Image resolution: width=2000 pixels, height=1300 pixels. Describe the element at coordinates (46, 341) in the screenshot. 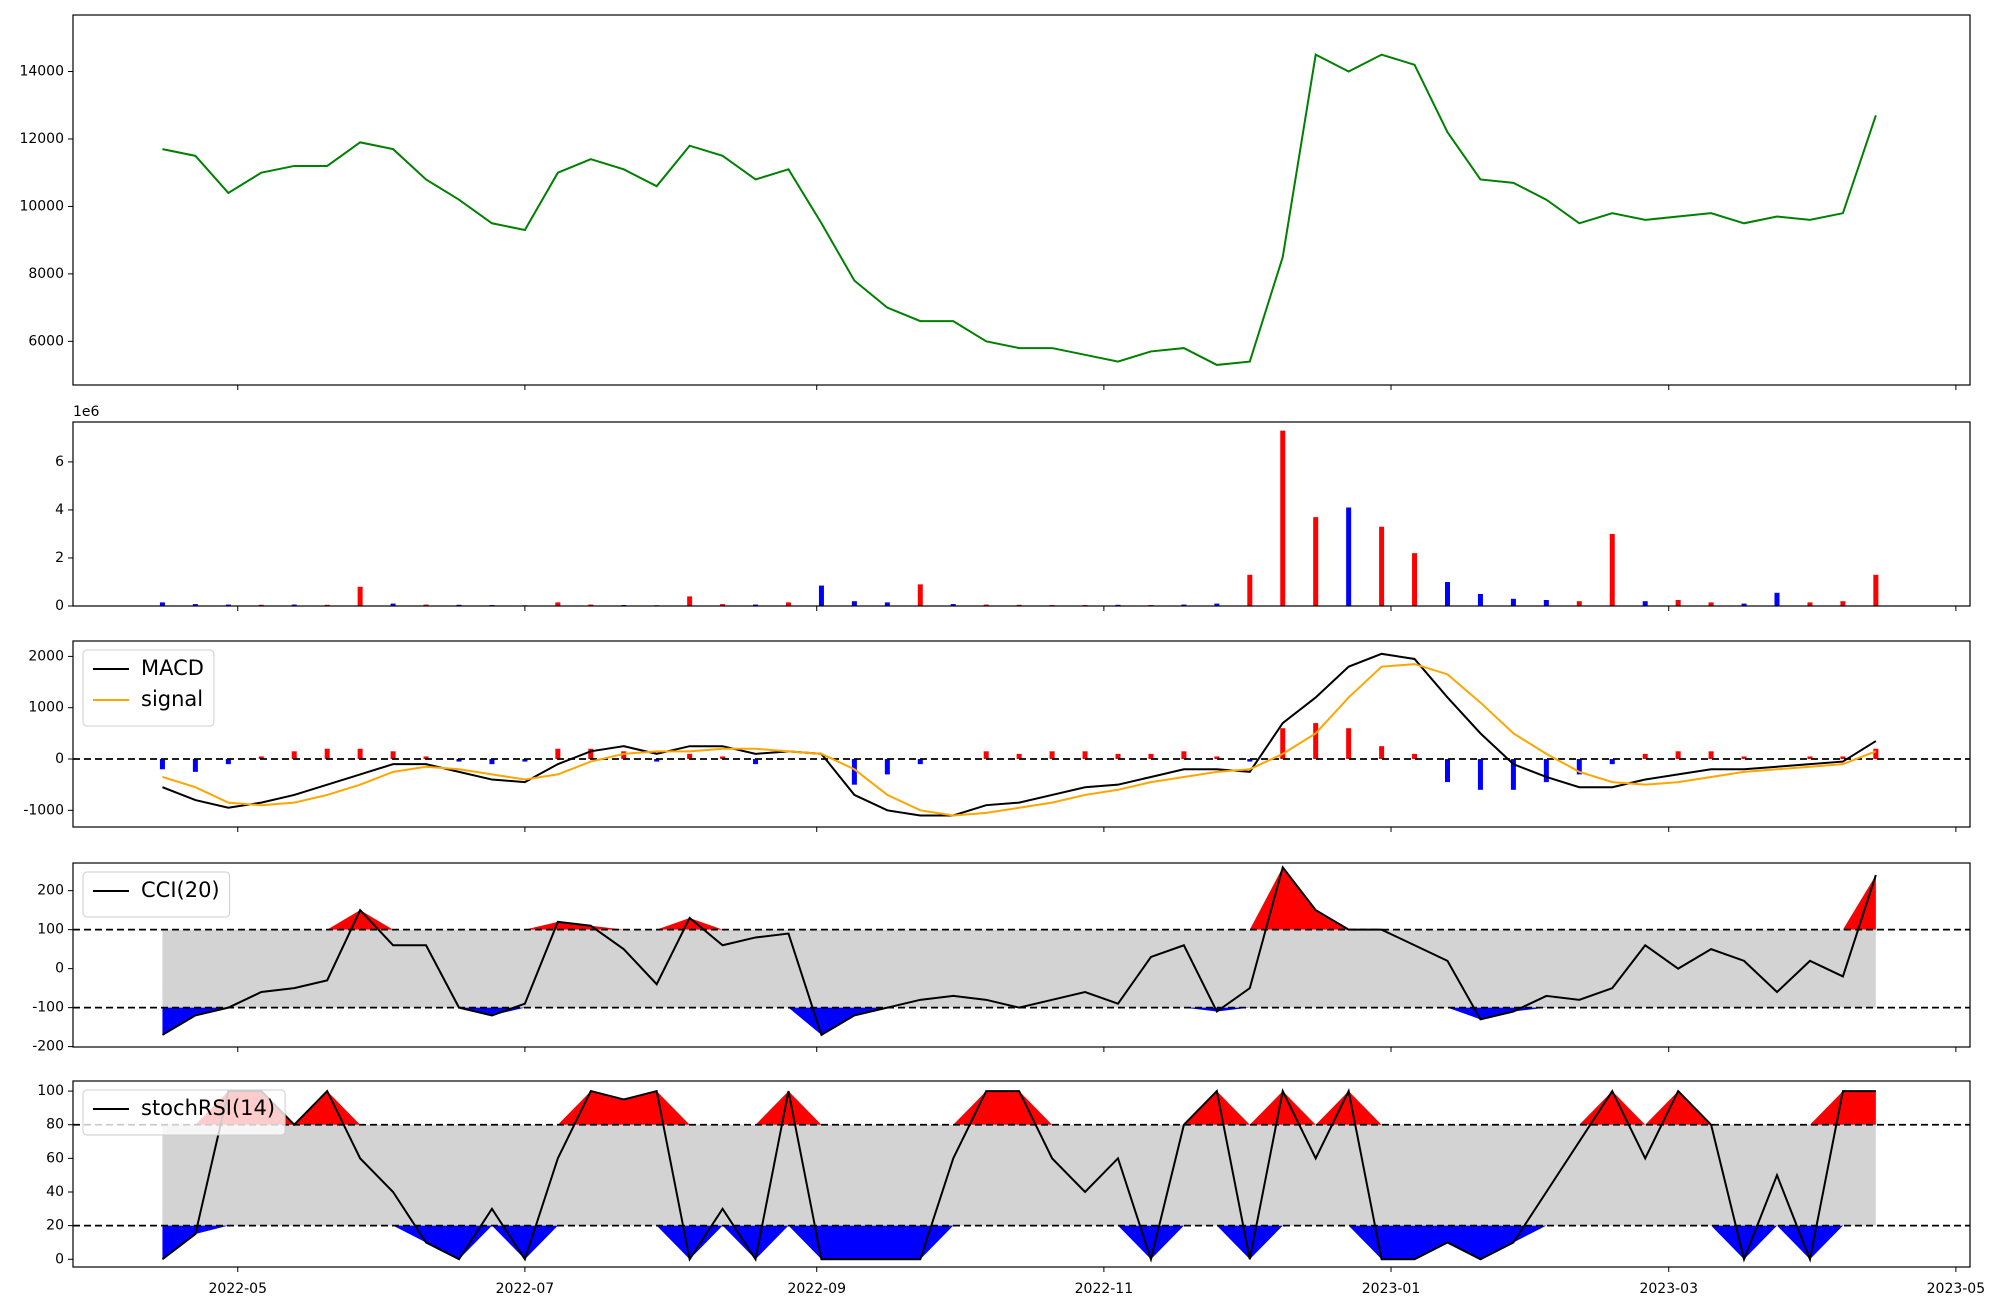

I see `y-tick-label: 6000` at that location.